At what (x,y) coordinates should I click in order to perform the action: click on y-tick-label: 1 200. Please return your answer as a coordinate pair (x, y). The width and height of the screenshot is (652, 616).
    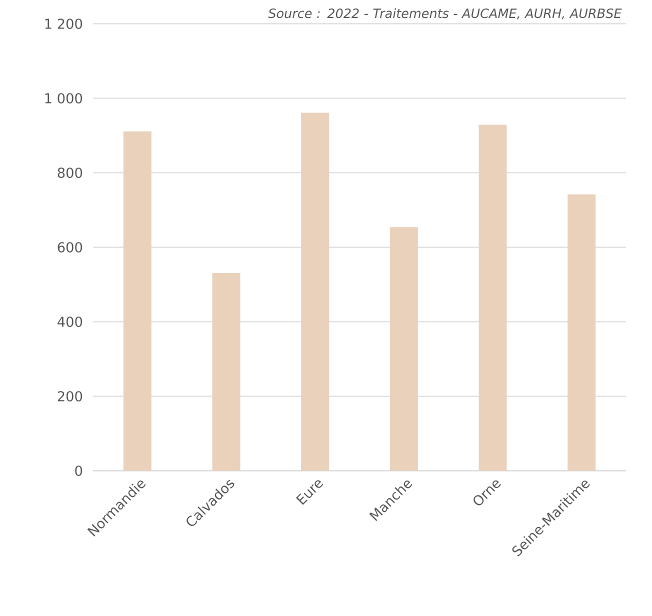
    Looking at the image, I should click on (63, 23).